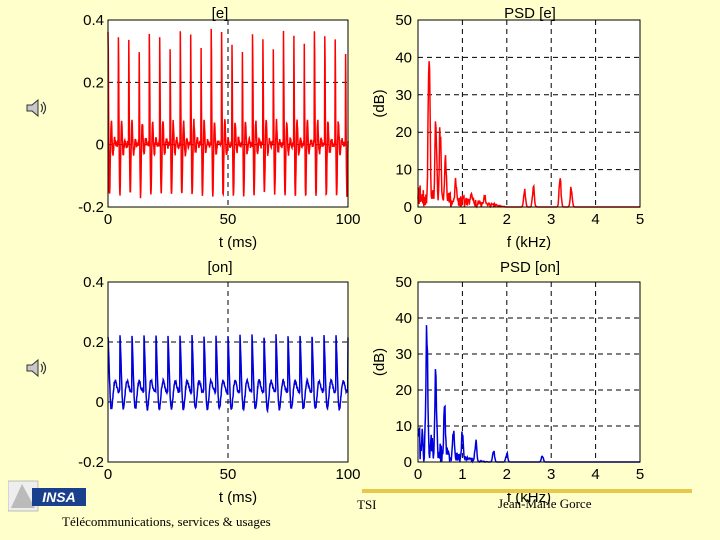 Image resolution: width=720 pixels, height=540 pixels. What do you see at coordinates (166, 521) in the screenshot?
I see `footer-course-title: Télécommunications, services & usages` at bounding box center [166, 521].